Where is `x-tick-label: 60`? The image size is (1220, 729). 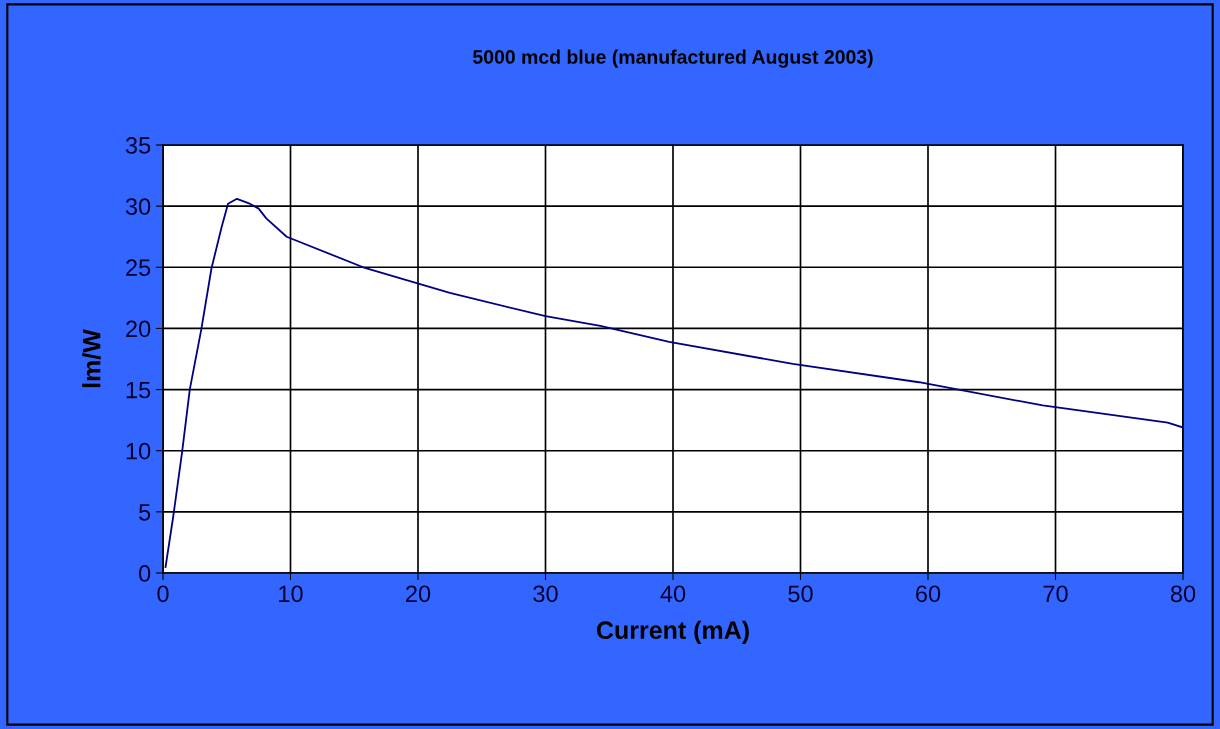
x-tick-label: 60 is located at coordinates (928, 594).